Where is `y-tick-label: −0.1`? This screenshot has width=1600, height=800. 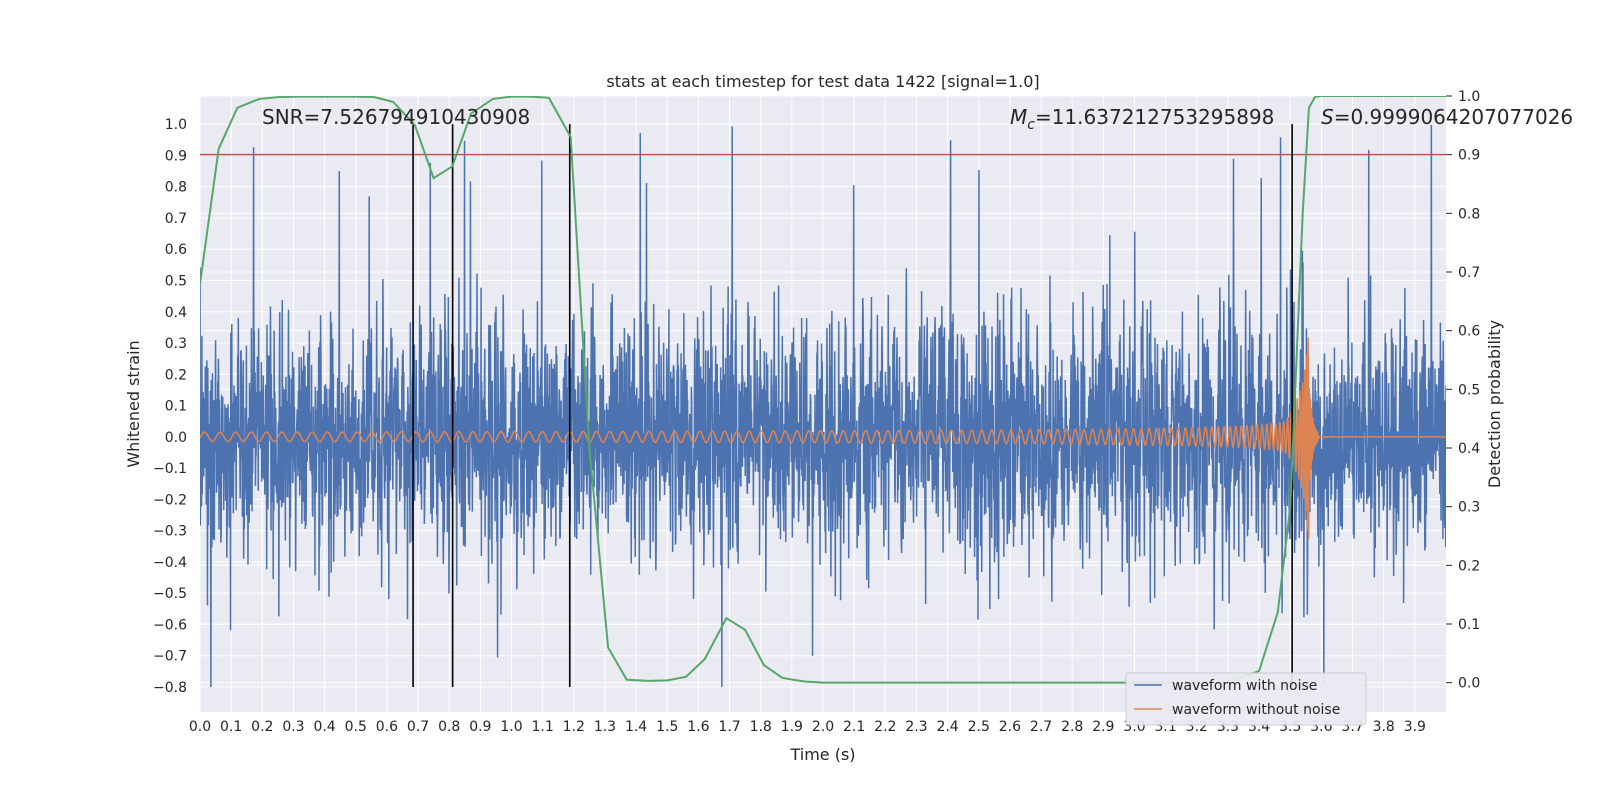
y-tick-label: −0.1 is located at coordinates (170, 469).